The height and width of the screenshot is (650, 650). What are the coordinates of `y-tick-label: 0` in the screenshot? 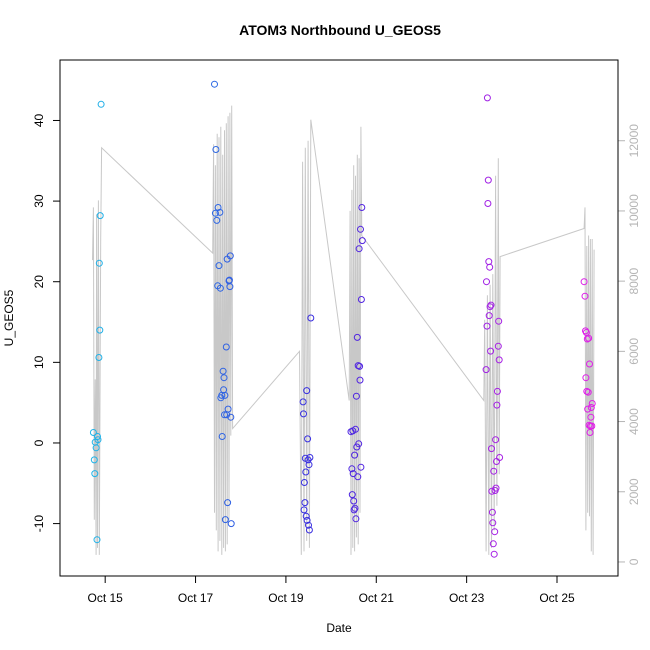 It's located at (39, 442).